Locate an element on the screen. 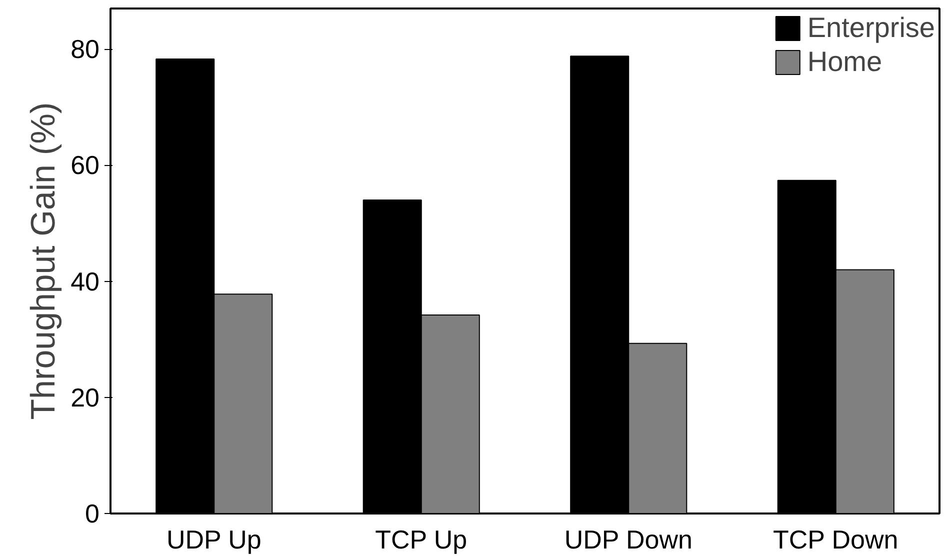  x-tick-label: UDP Up is located at coordinates (214, 539).